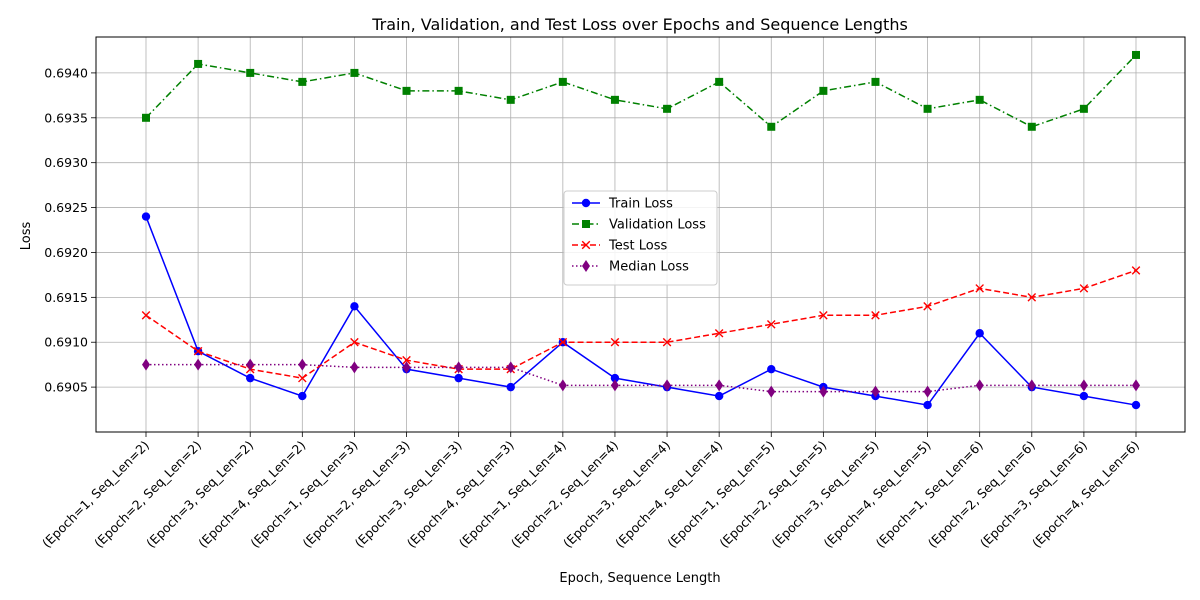  Describe the element at coordinates (66, 387) in the screenshot. I see `y-tick-label: 0.6905` at that location.